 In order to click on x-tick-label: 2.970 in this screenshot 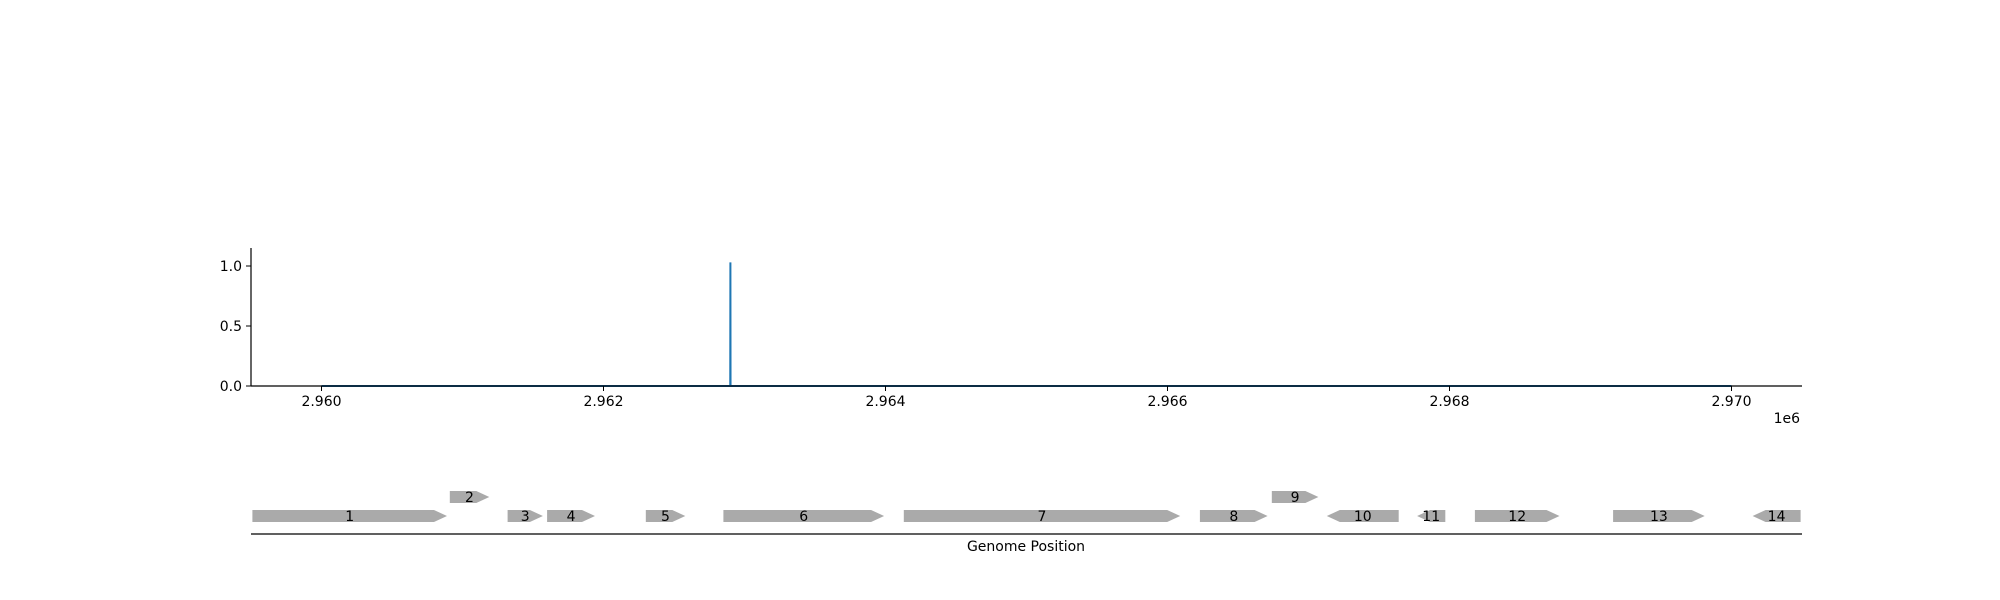, I will do `click(1731, 402)`.